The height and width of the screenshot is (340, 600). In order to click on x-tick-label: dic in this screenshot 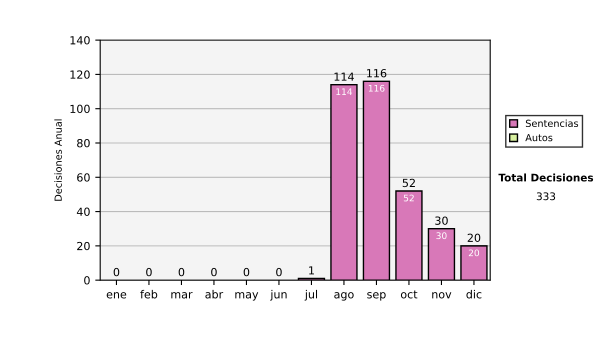, I will do `click(474, 294)`.